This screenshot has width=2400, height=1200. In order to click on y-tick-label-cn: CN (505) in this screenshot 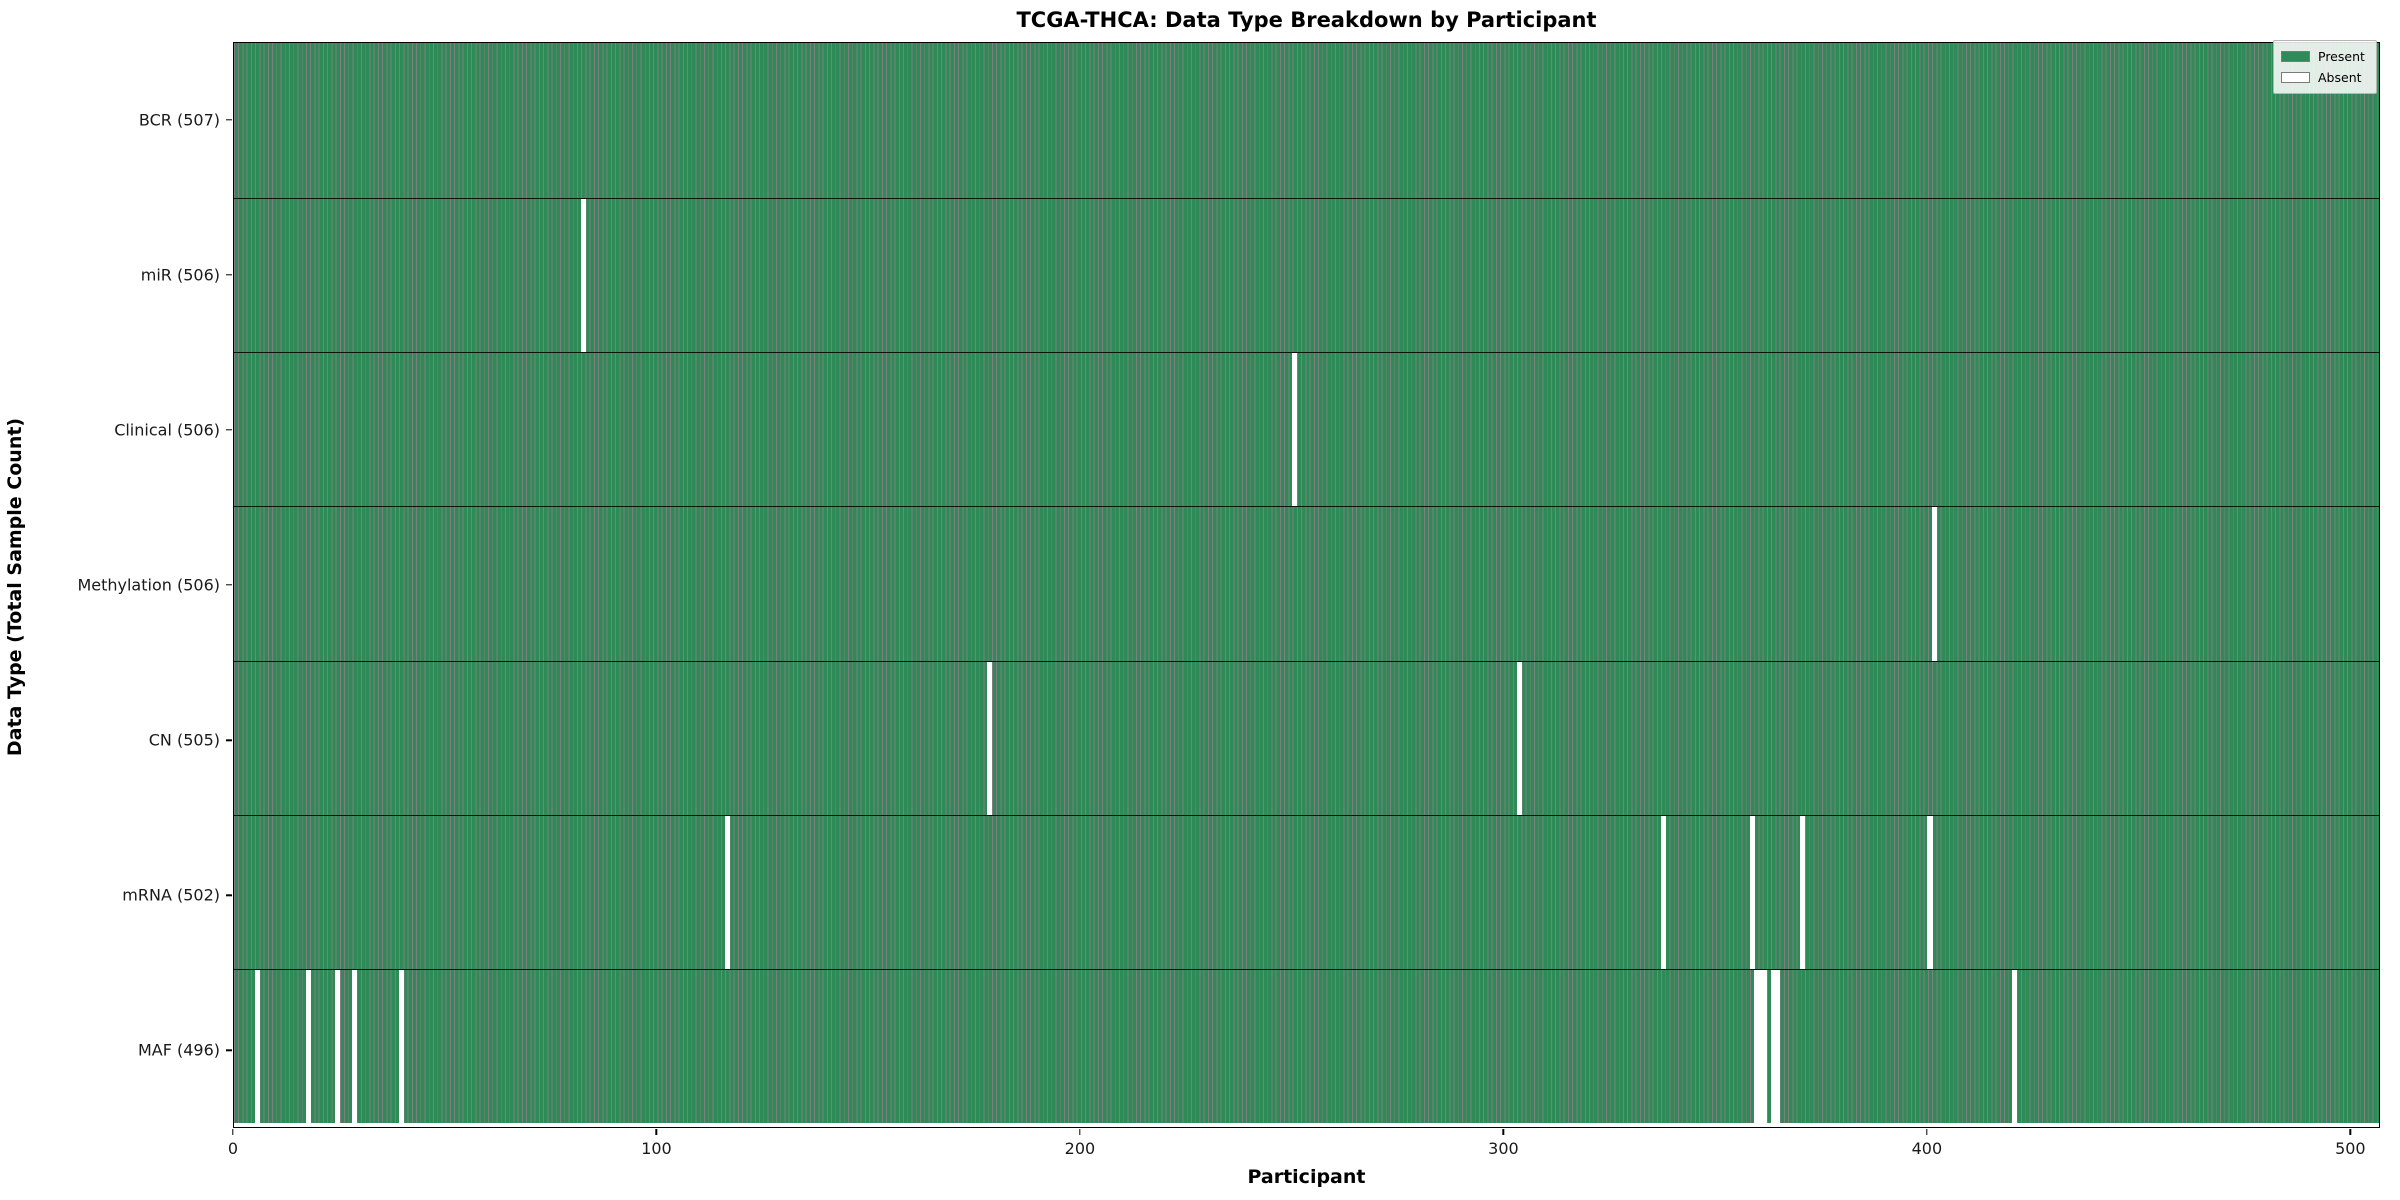, I will do `click(184, 740)`.